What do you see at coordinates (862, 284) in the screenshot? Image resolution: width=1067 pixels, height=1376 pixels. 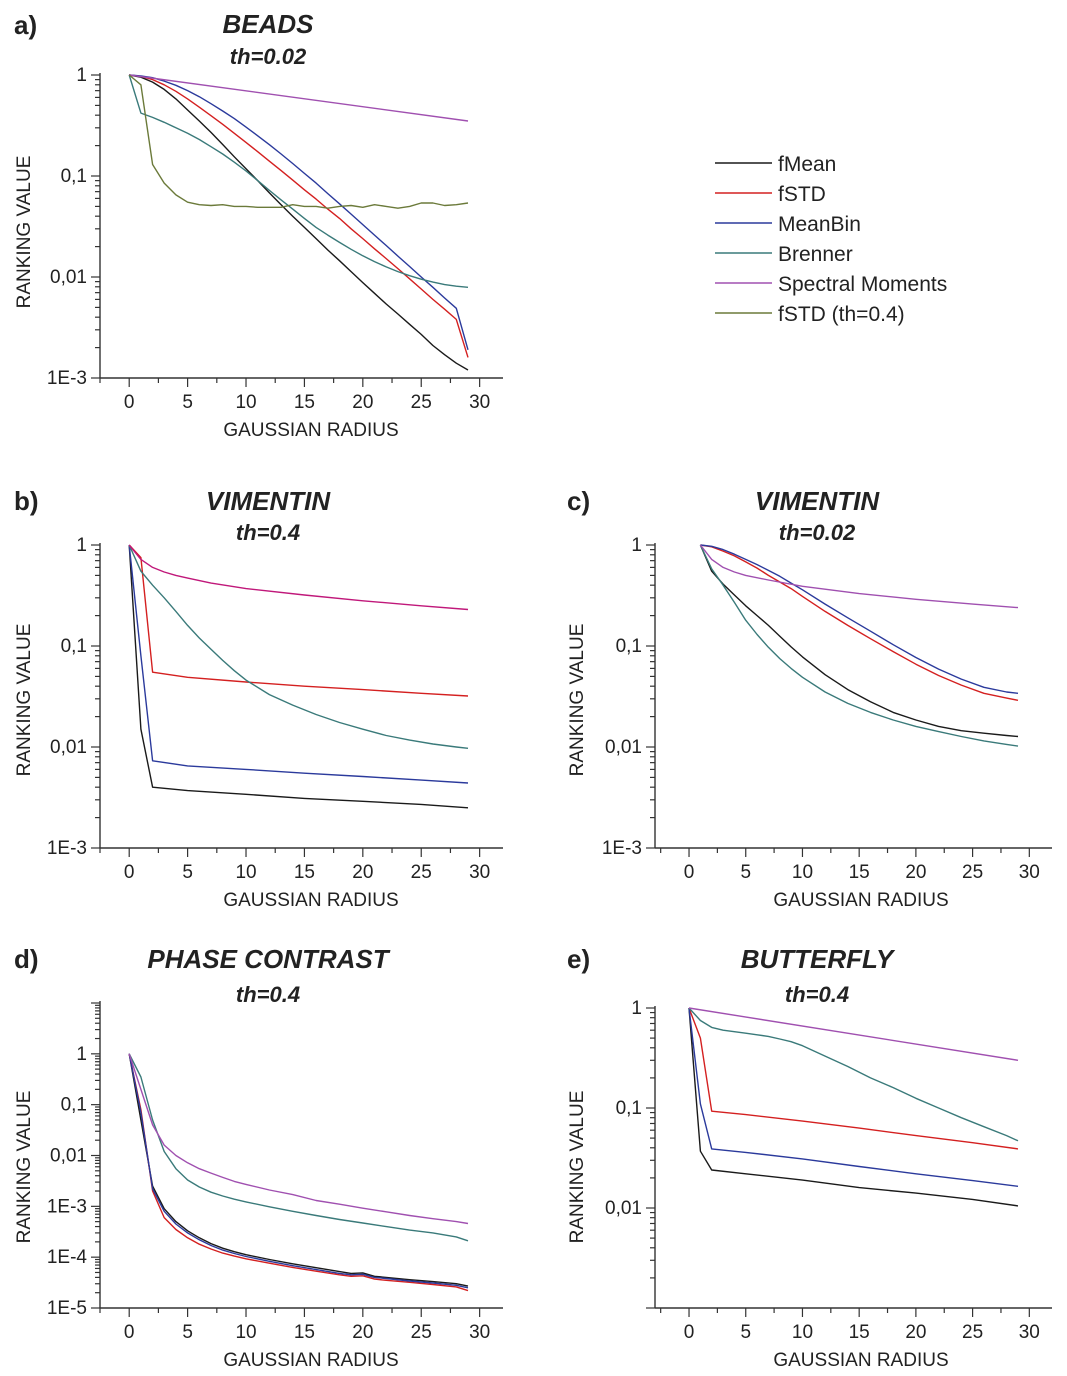 I see `legend-label: Spectral Moments` at bounding box center [862, 284].